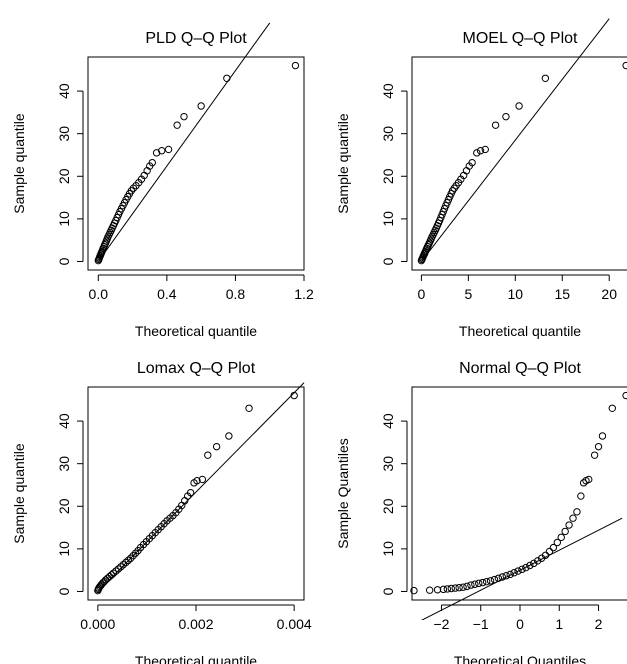  What do you see at coordinates (195, 624) in the screenshot?
I see `x-tick-label: 0.002` at bounding box center [195, 624].